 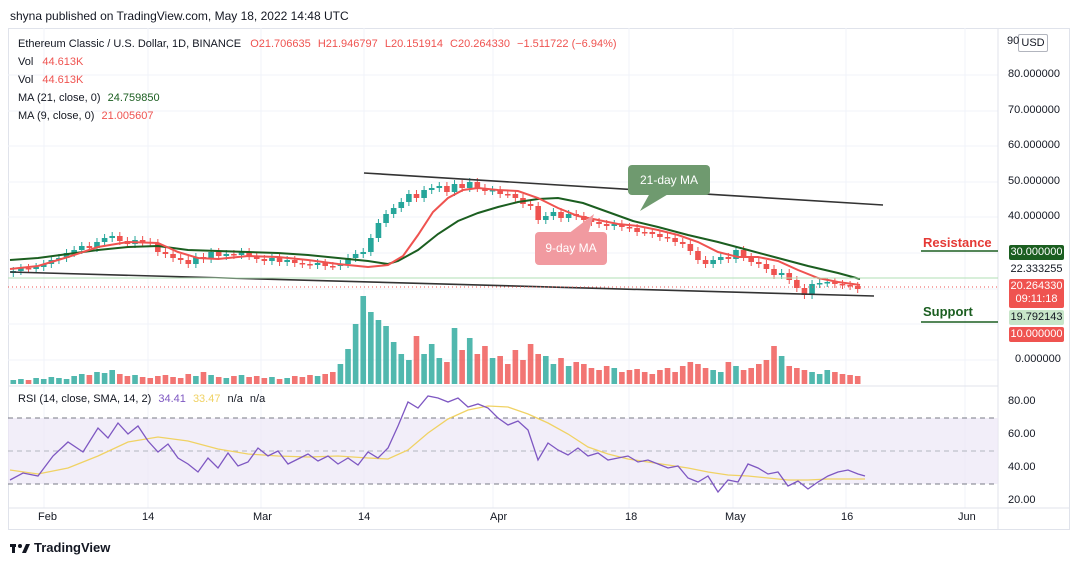 I want to click on ma9-callout: 9-day MA, so click(x=571, y=248).